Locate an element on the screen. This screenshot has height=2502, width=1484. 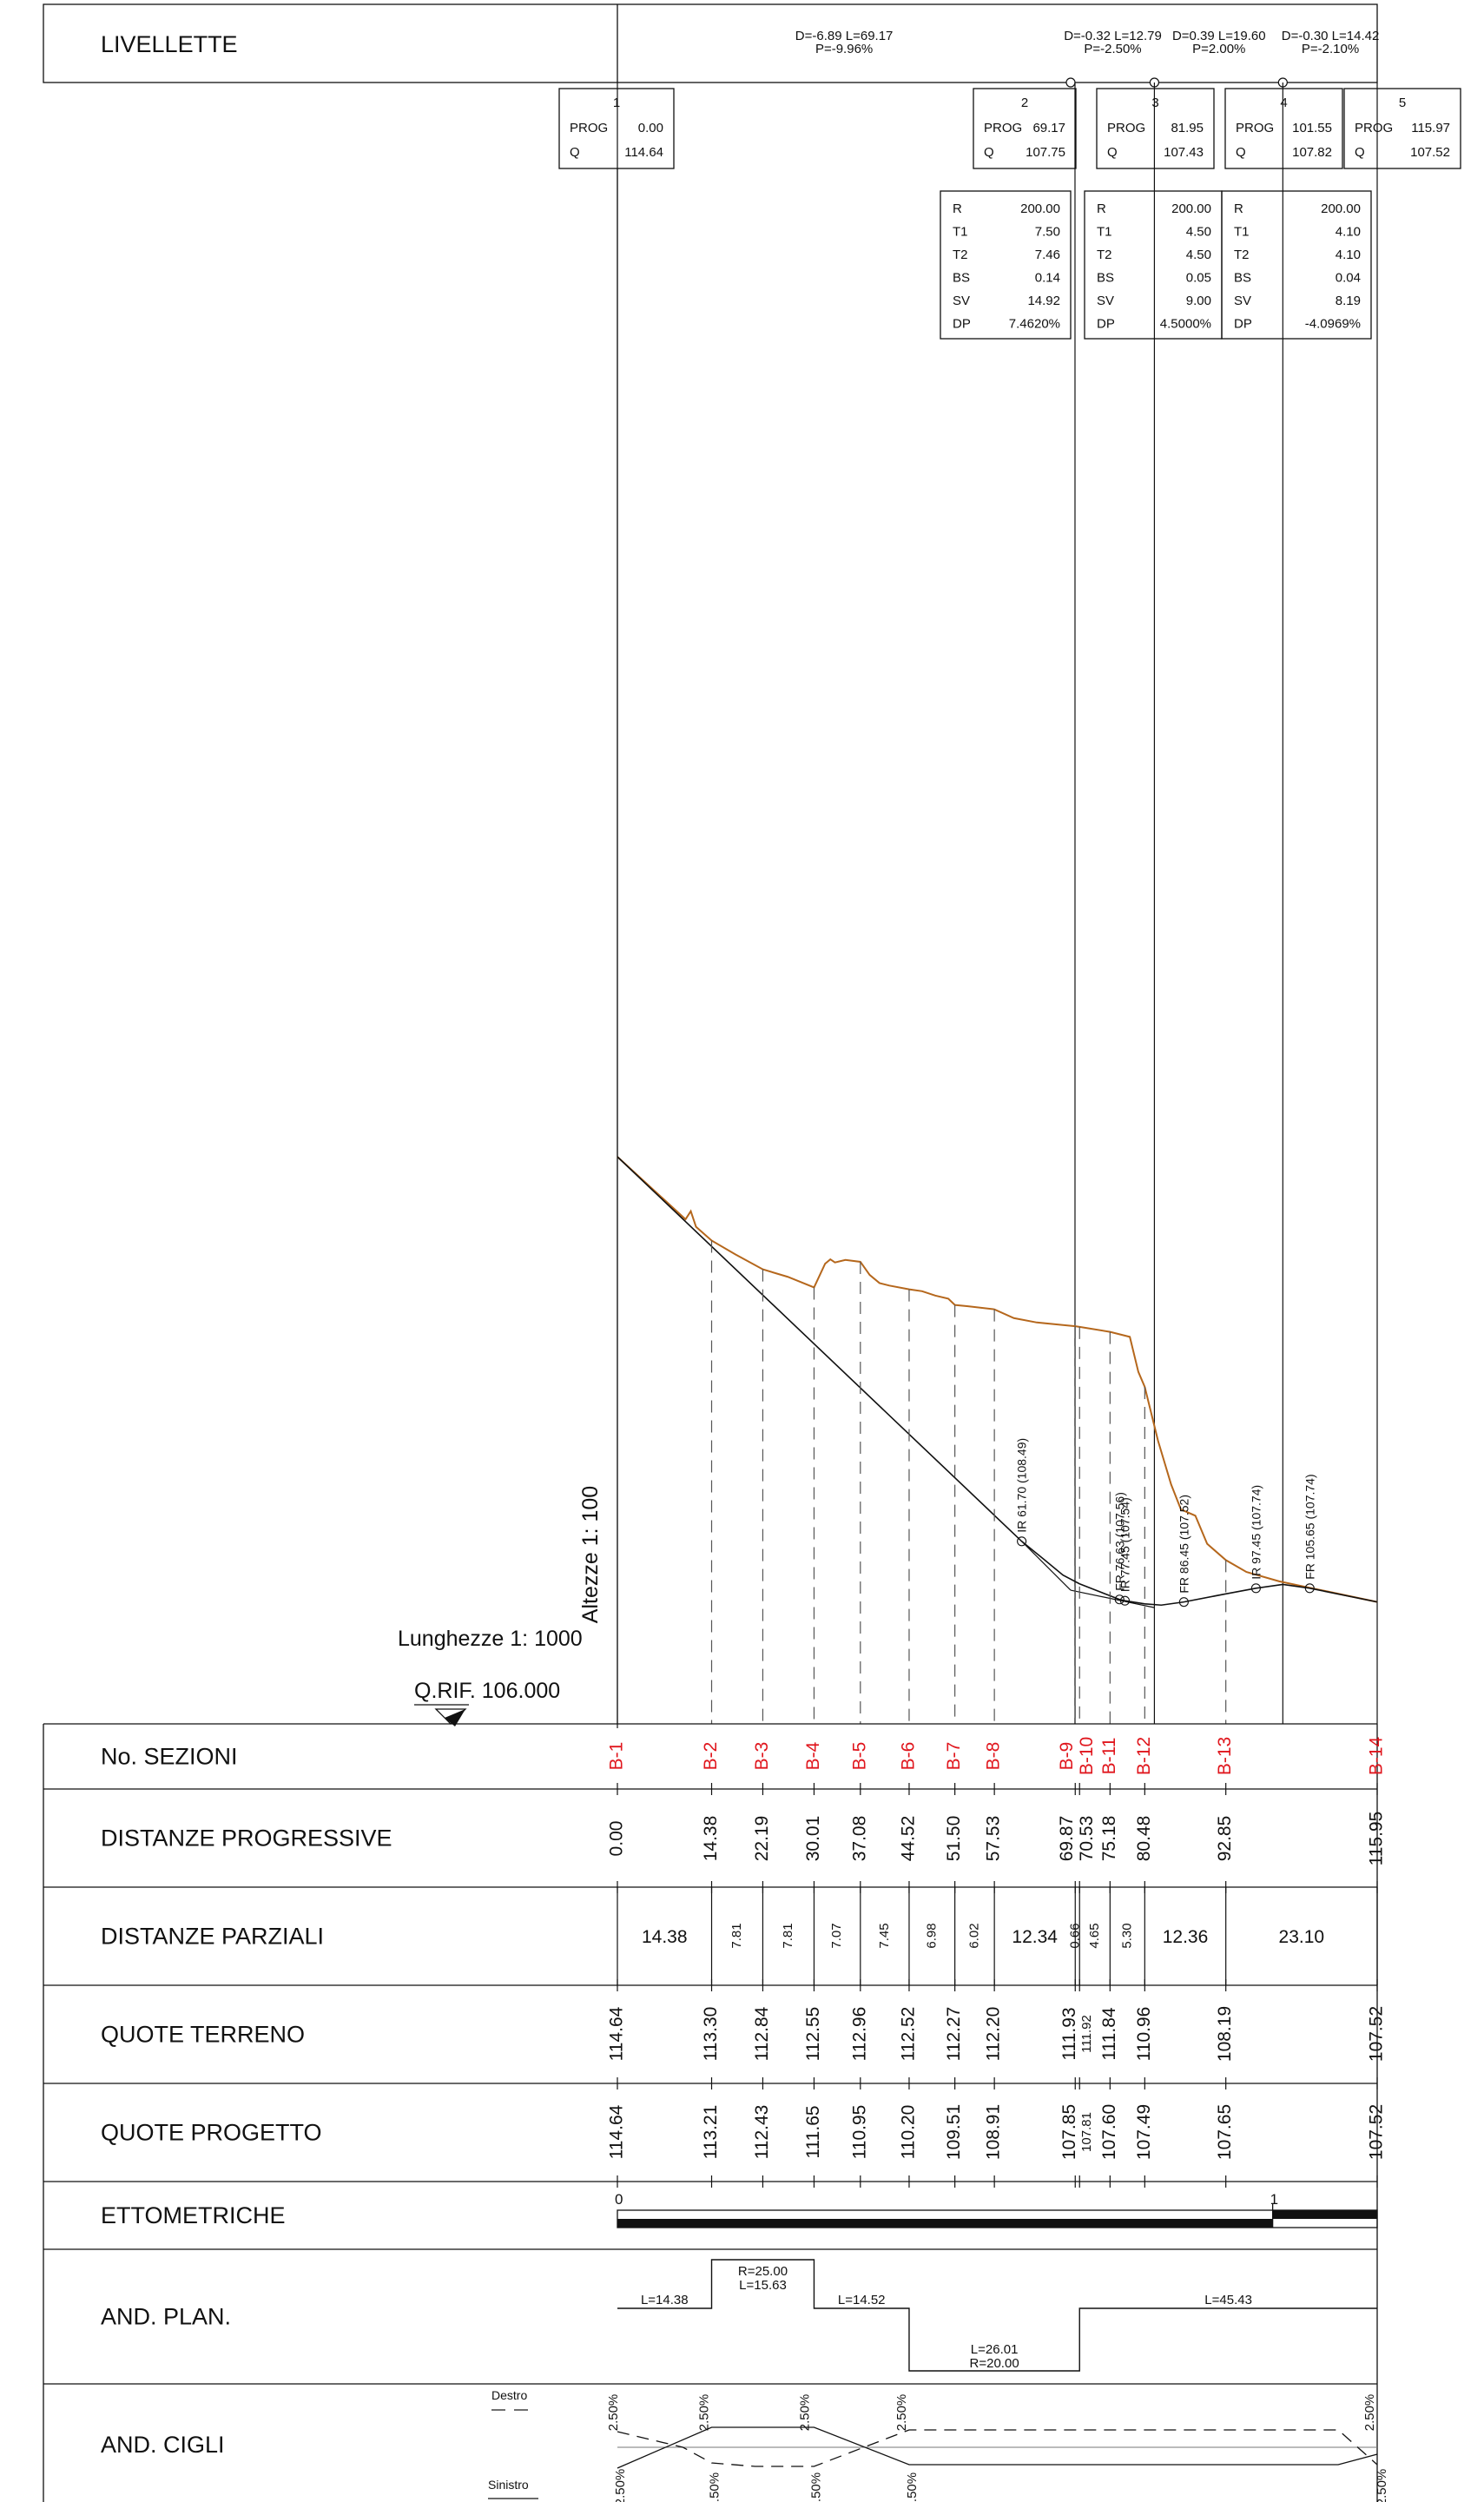
progressive-distance: 115.95 is located at coordinates (1377, 1839).